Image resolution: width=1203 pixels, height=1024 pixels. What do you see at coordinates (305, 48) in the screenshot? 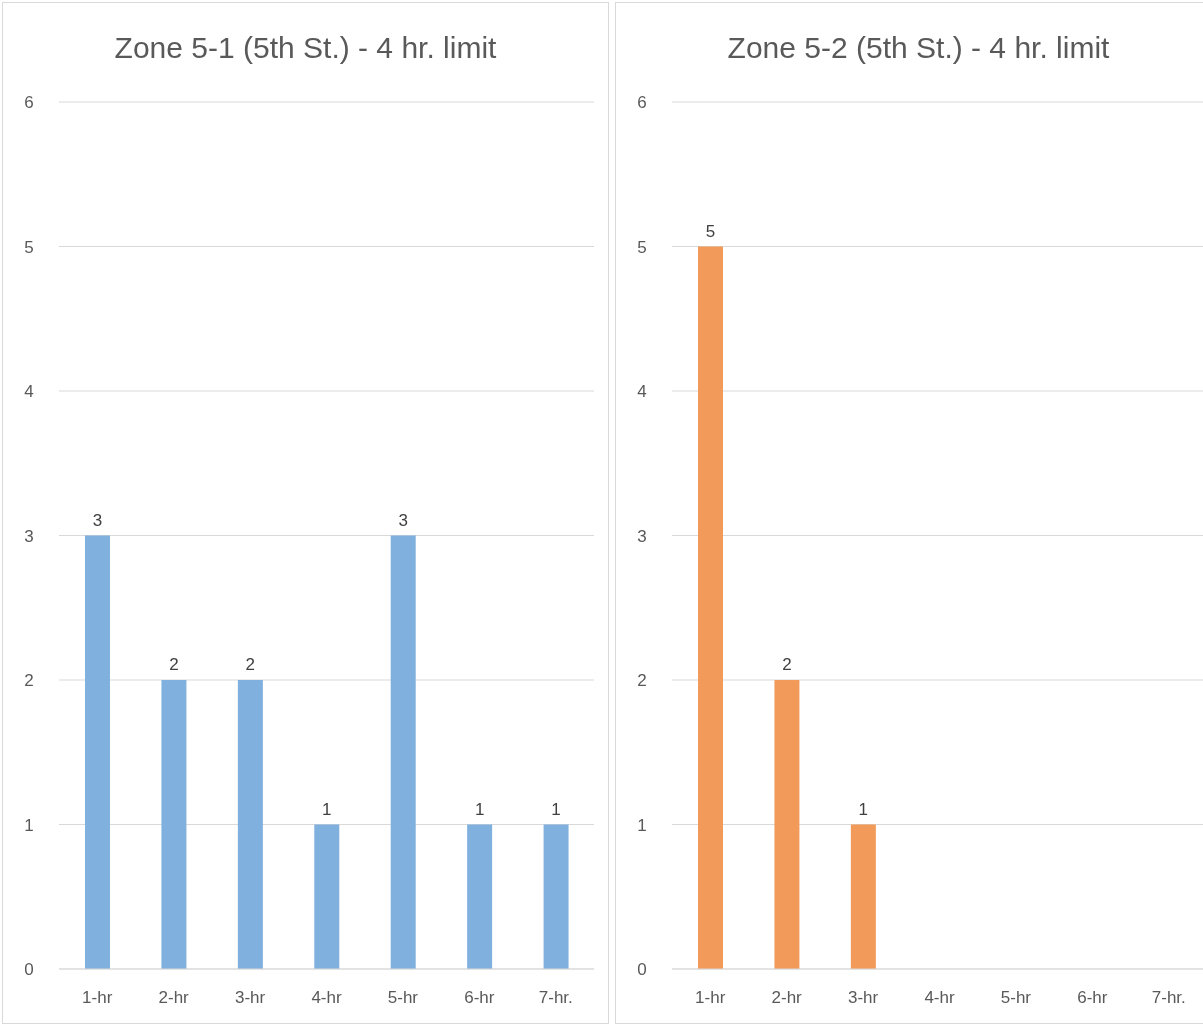
I see `chart-title: Zone 5-1 (5th St.) - 4 hr. limit` at bounding box center [305, 48].